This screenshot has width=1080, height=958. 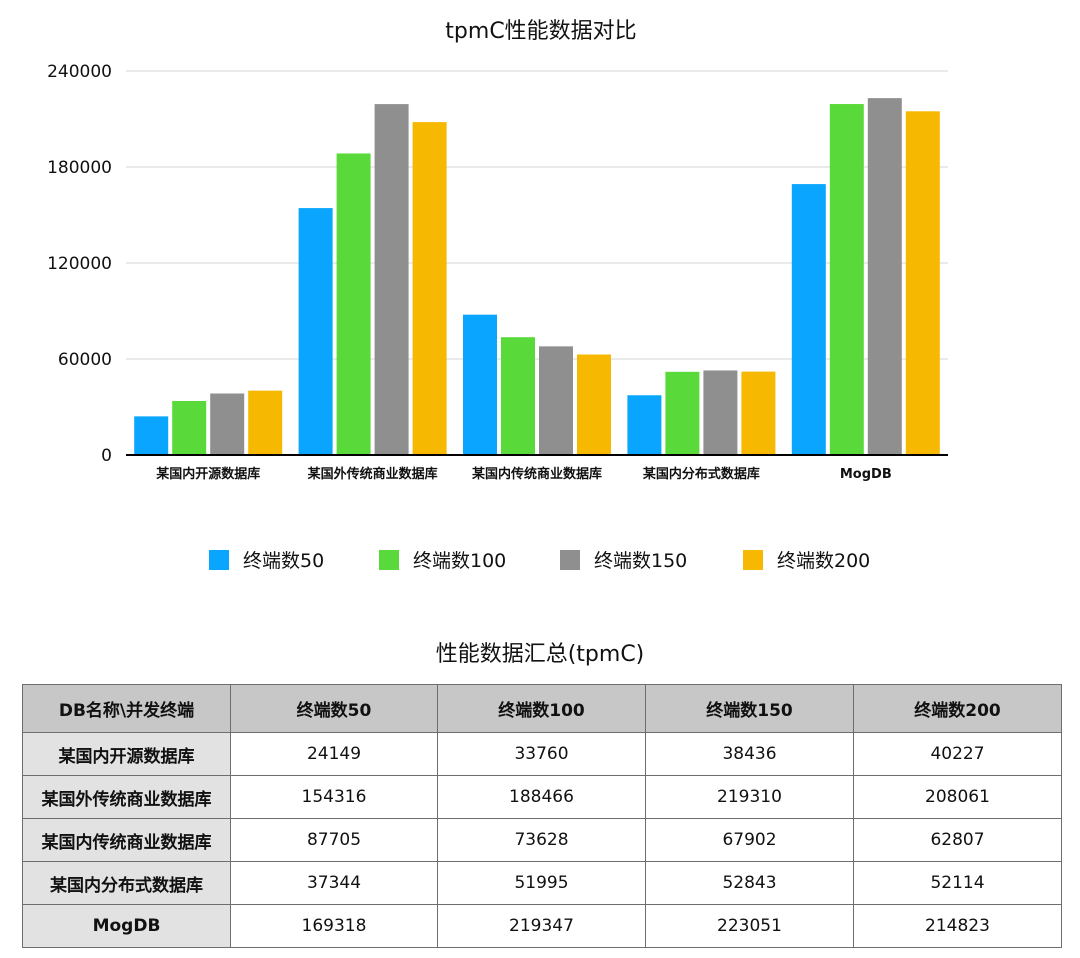 What do you see at coordinates (334, 926) in the screenshot?
I see `table-cell: 169318` at bounding box center [334, 926].